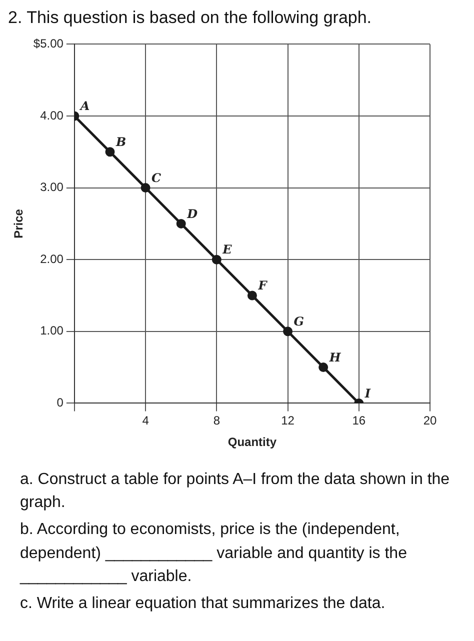 Image resolution: width=474 pixels, height=641 pixels. I want to click on y-tick-label: $5.00, so click(48, 43).